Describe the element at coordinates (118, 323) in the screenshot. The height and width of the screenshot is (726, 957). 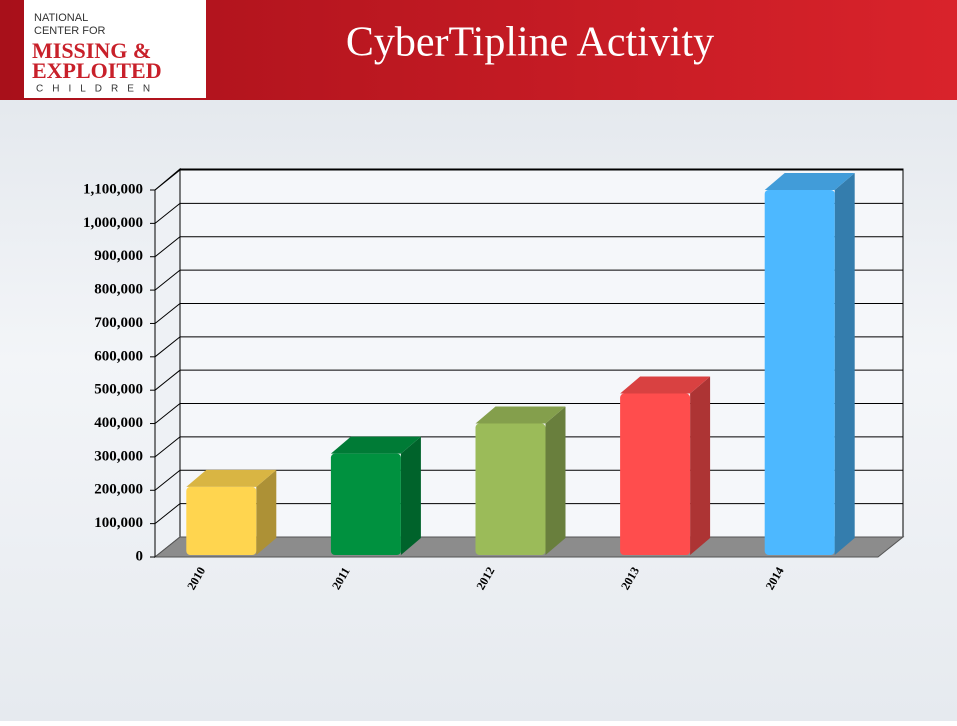
I see `y-tick-label: 700,000` at that location.